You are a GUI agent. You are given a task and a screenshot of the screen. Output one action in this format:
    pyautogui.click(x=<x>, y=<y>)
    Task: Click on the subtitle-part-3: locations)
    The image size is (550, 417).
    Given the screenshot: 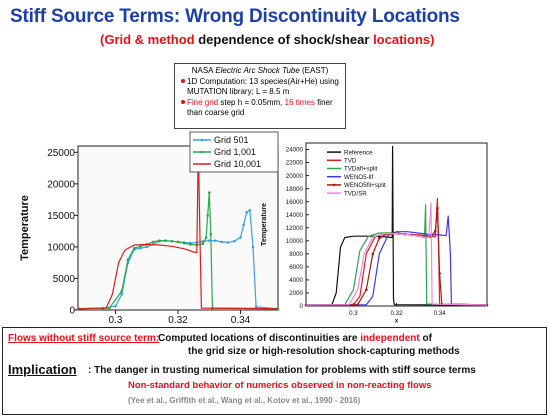 What is the action you would take?
    pyautogui.click(x=404, y=39)
    